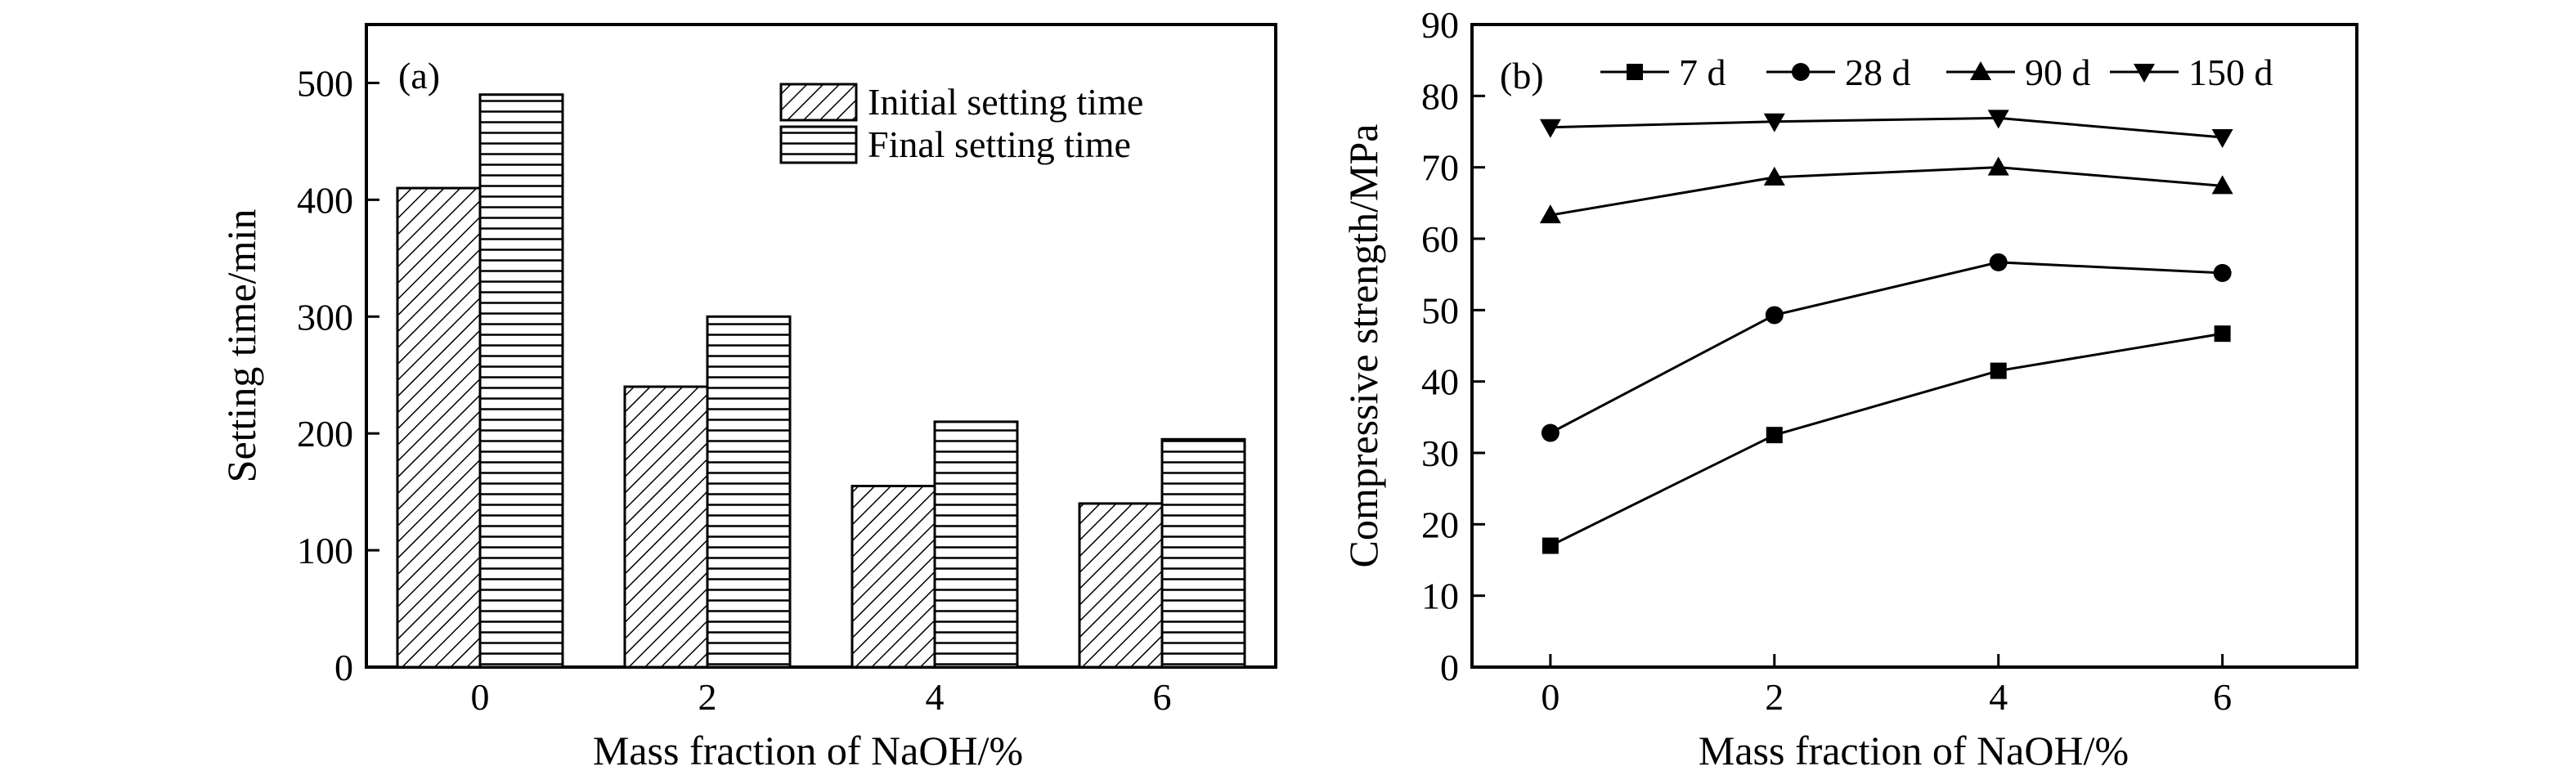 This screenshot has width=2576, height=784. I want to click on y-axis-label-b: Compressive strength/MPa, so click(1363, 345).